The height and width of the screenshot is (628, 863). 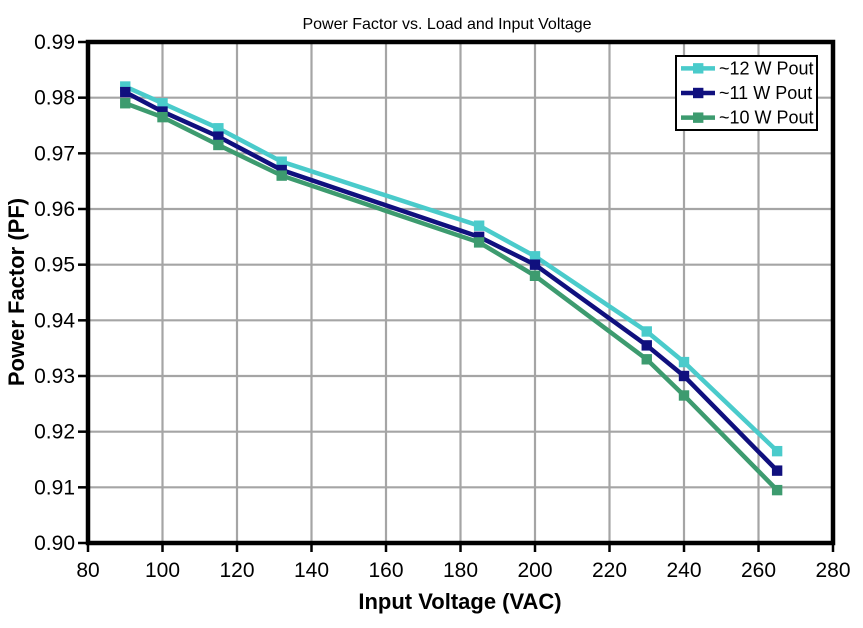 I want to click on legend-layer: ~12 W Pout ~11 W Pout ~10 W Pout, so click(x=746, y=93).